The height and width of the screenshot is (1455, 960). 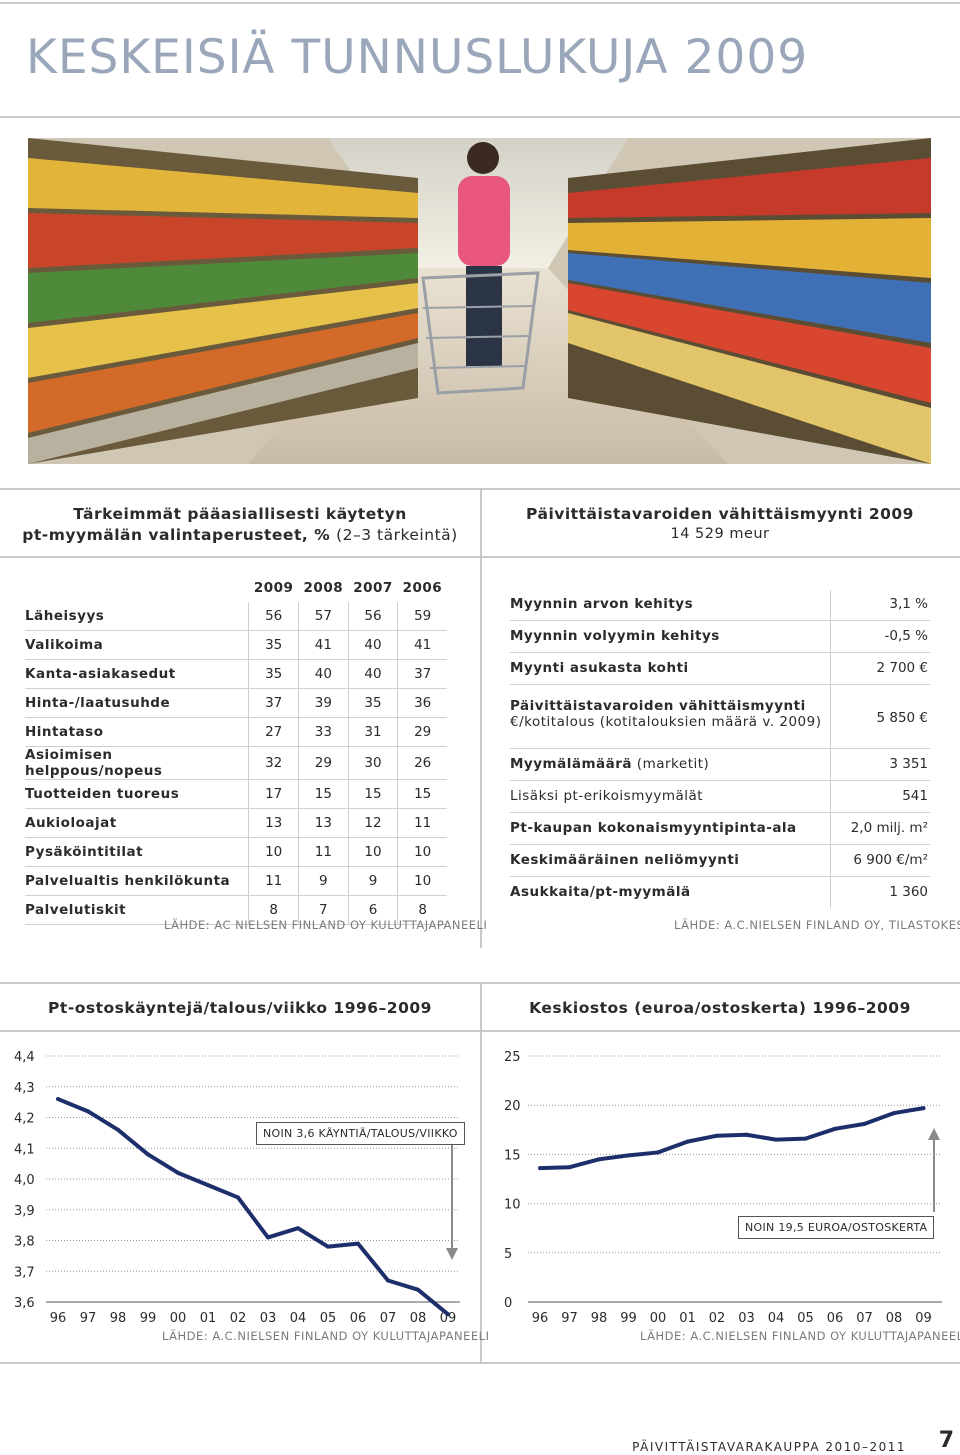 I want to click on table-row: Palvelutiskit 8 7 6 8, so click(x=236, y=910).